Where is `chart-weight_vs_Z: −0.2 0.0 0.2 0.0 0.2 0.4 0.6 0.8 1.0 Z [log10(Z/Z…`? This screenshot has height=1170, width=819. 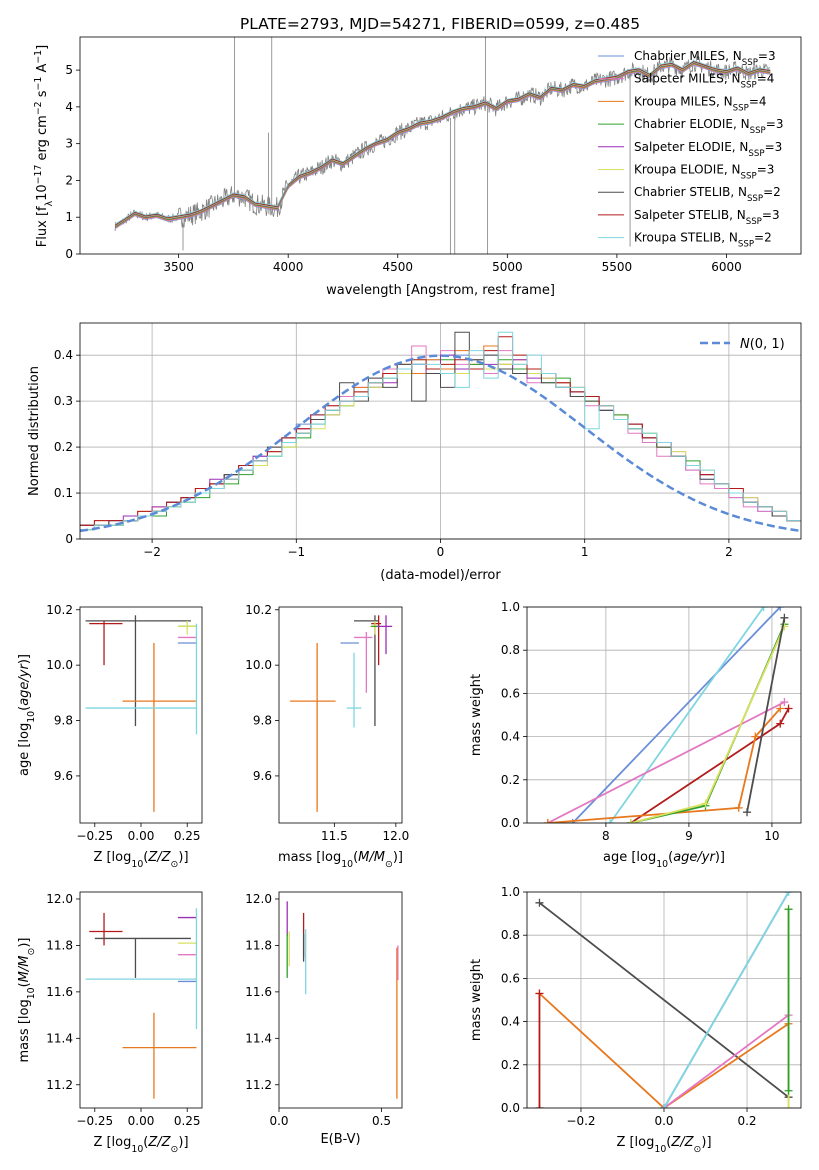 chart-weight_vs_Z: −0.2 0.0 0.2 0.0 0.2 0.4 0.6 0.8 1.0 Z [log10(Z/Z… is located at coordinates (635, 1020).